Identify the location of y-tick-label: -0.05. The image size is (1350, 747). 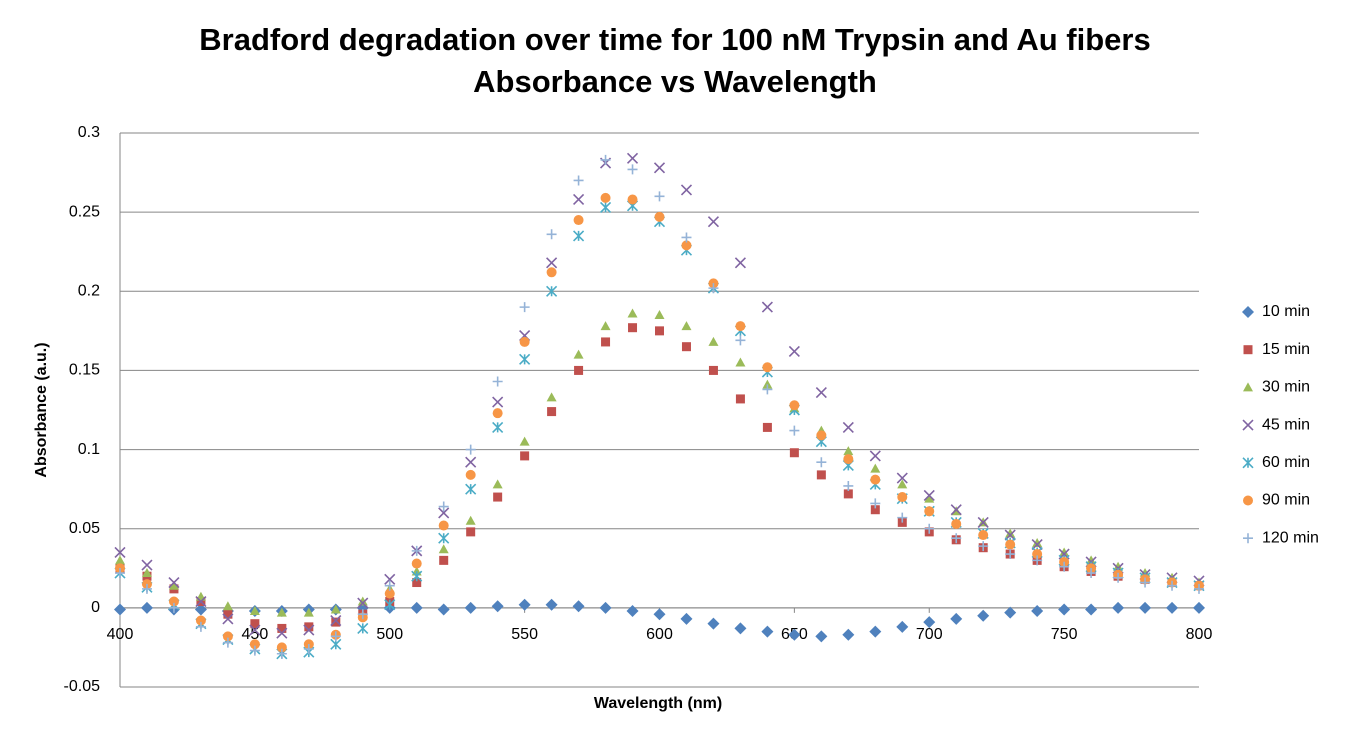
(82, 686).